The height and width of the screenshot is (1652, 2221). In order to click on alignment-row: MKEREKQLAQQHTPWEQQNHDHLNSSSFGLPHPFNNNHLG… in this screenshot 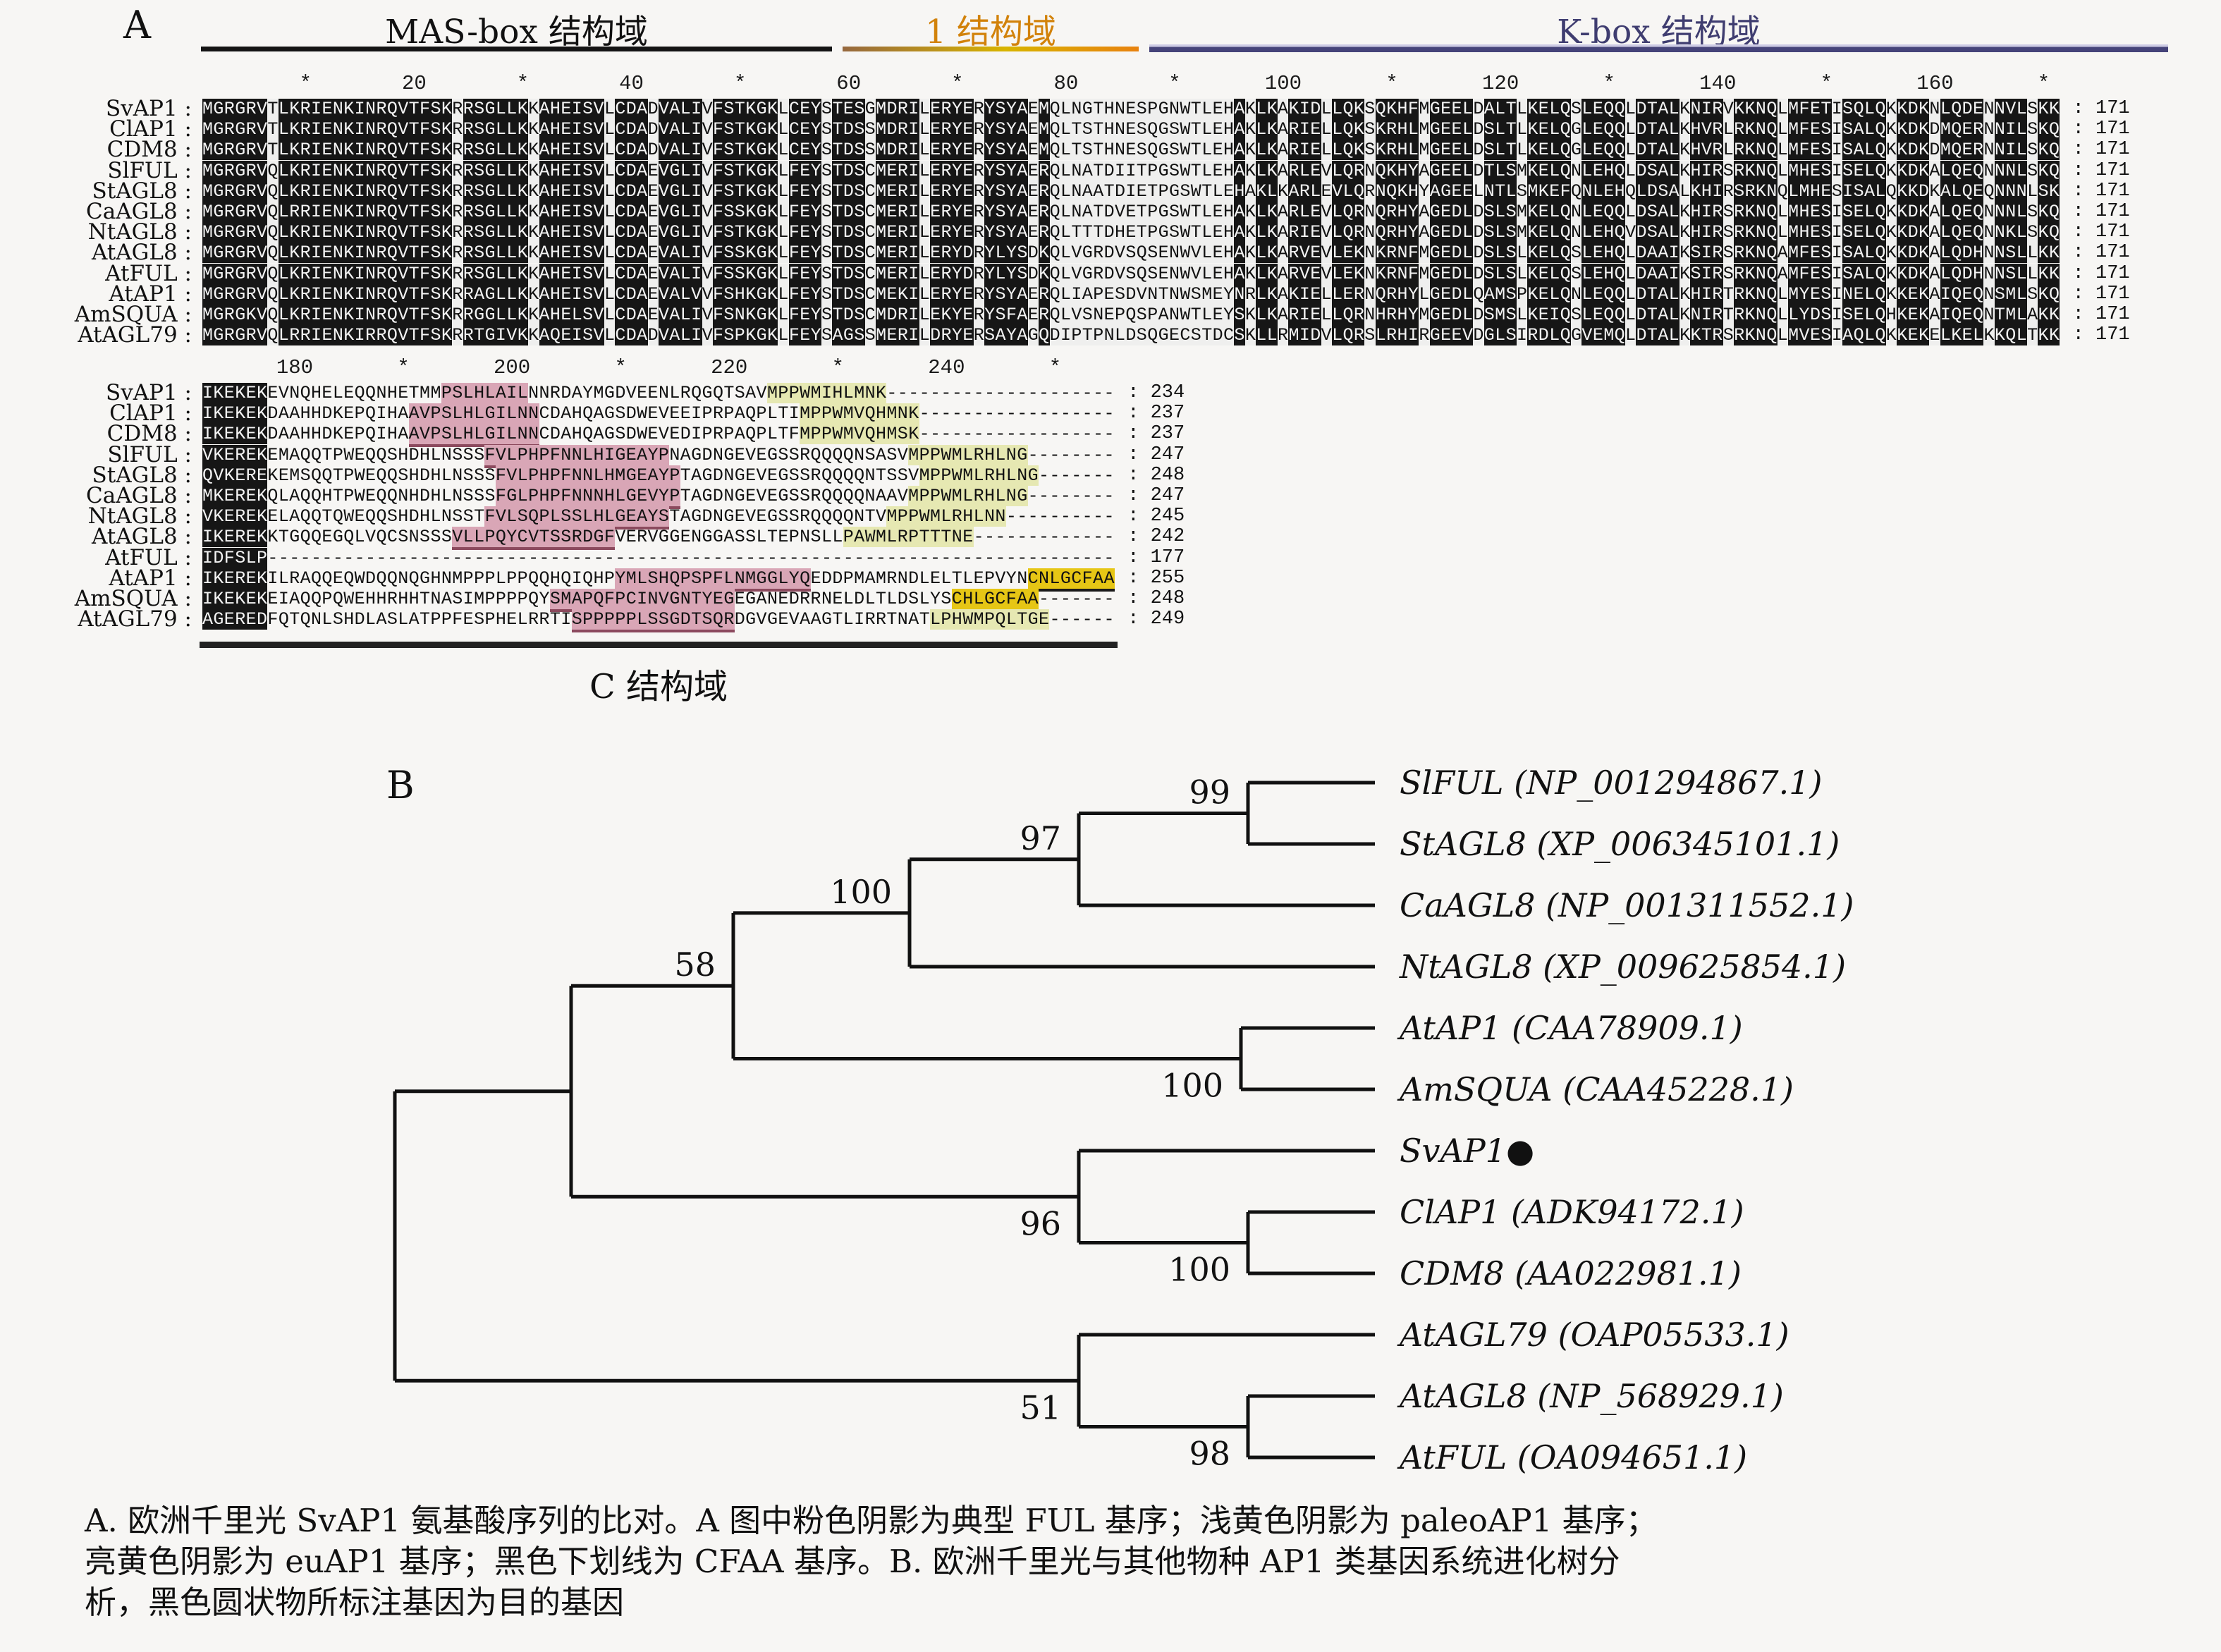, I will do `click(658, 498)`.